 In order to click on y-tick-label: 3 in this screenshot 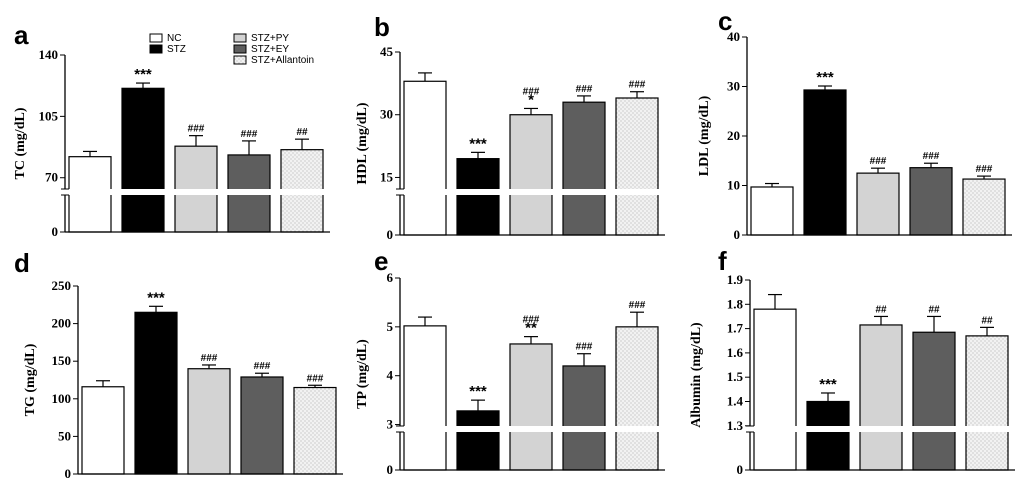, I will do `click(390, 424)`.